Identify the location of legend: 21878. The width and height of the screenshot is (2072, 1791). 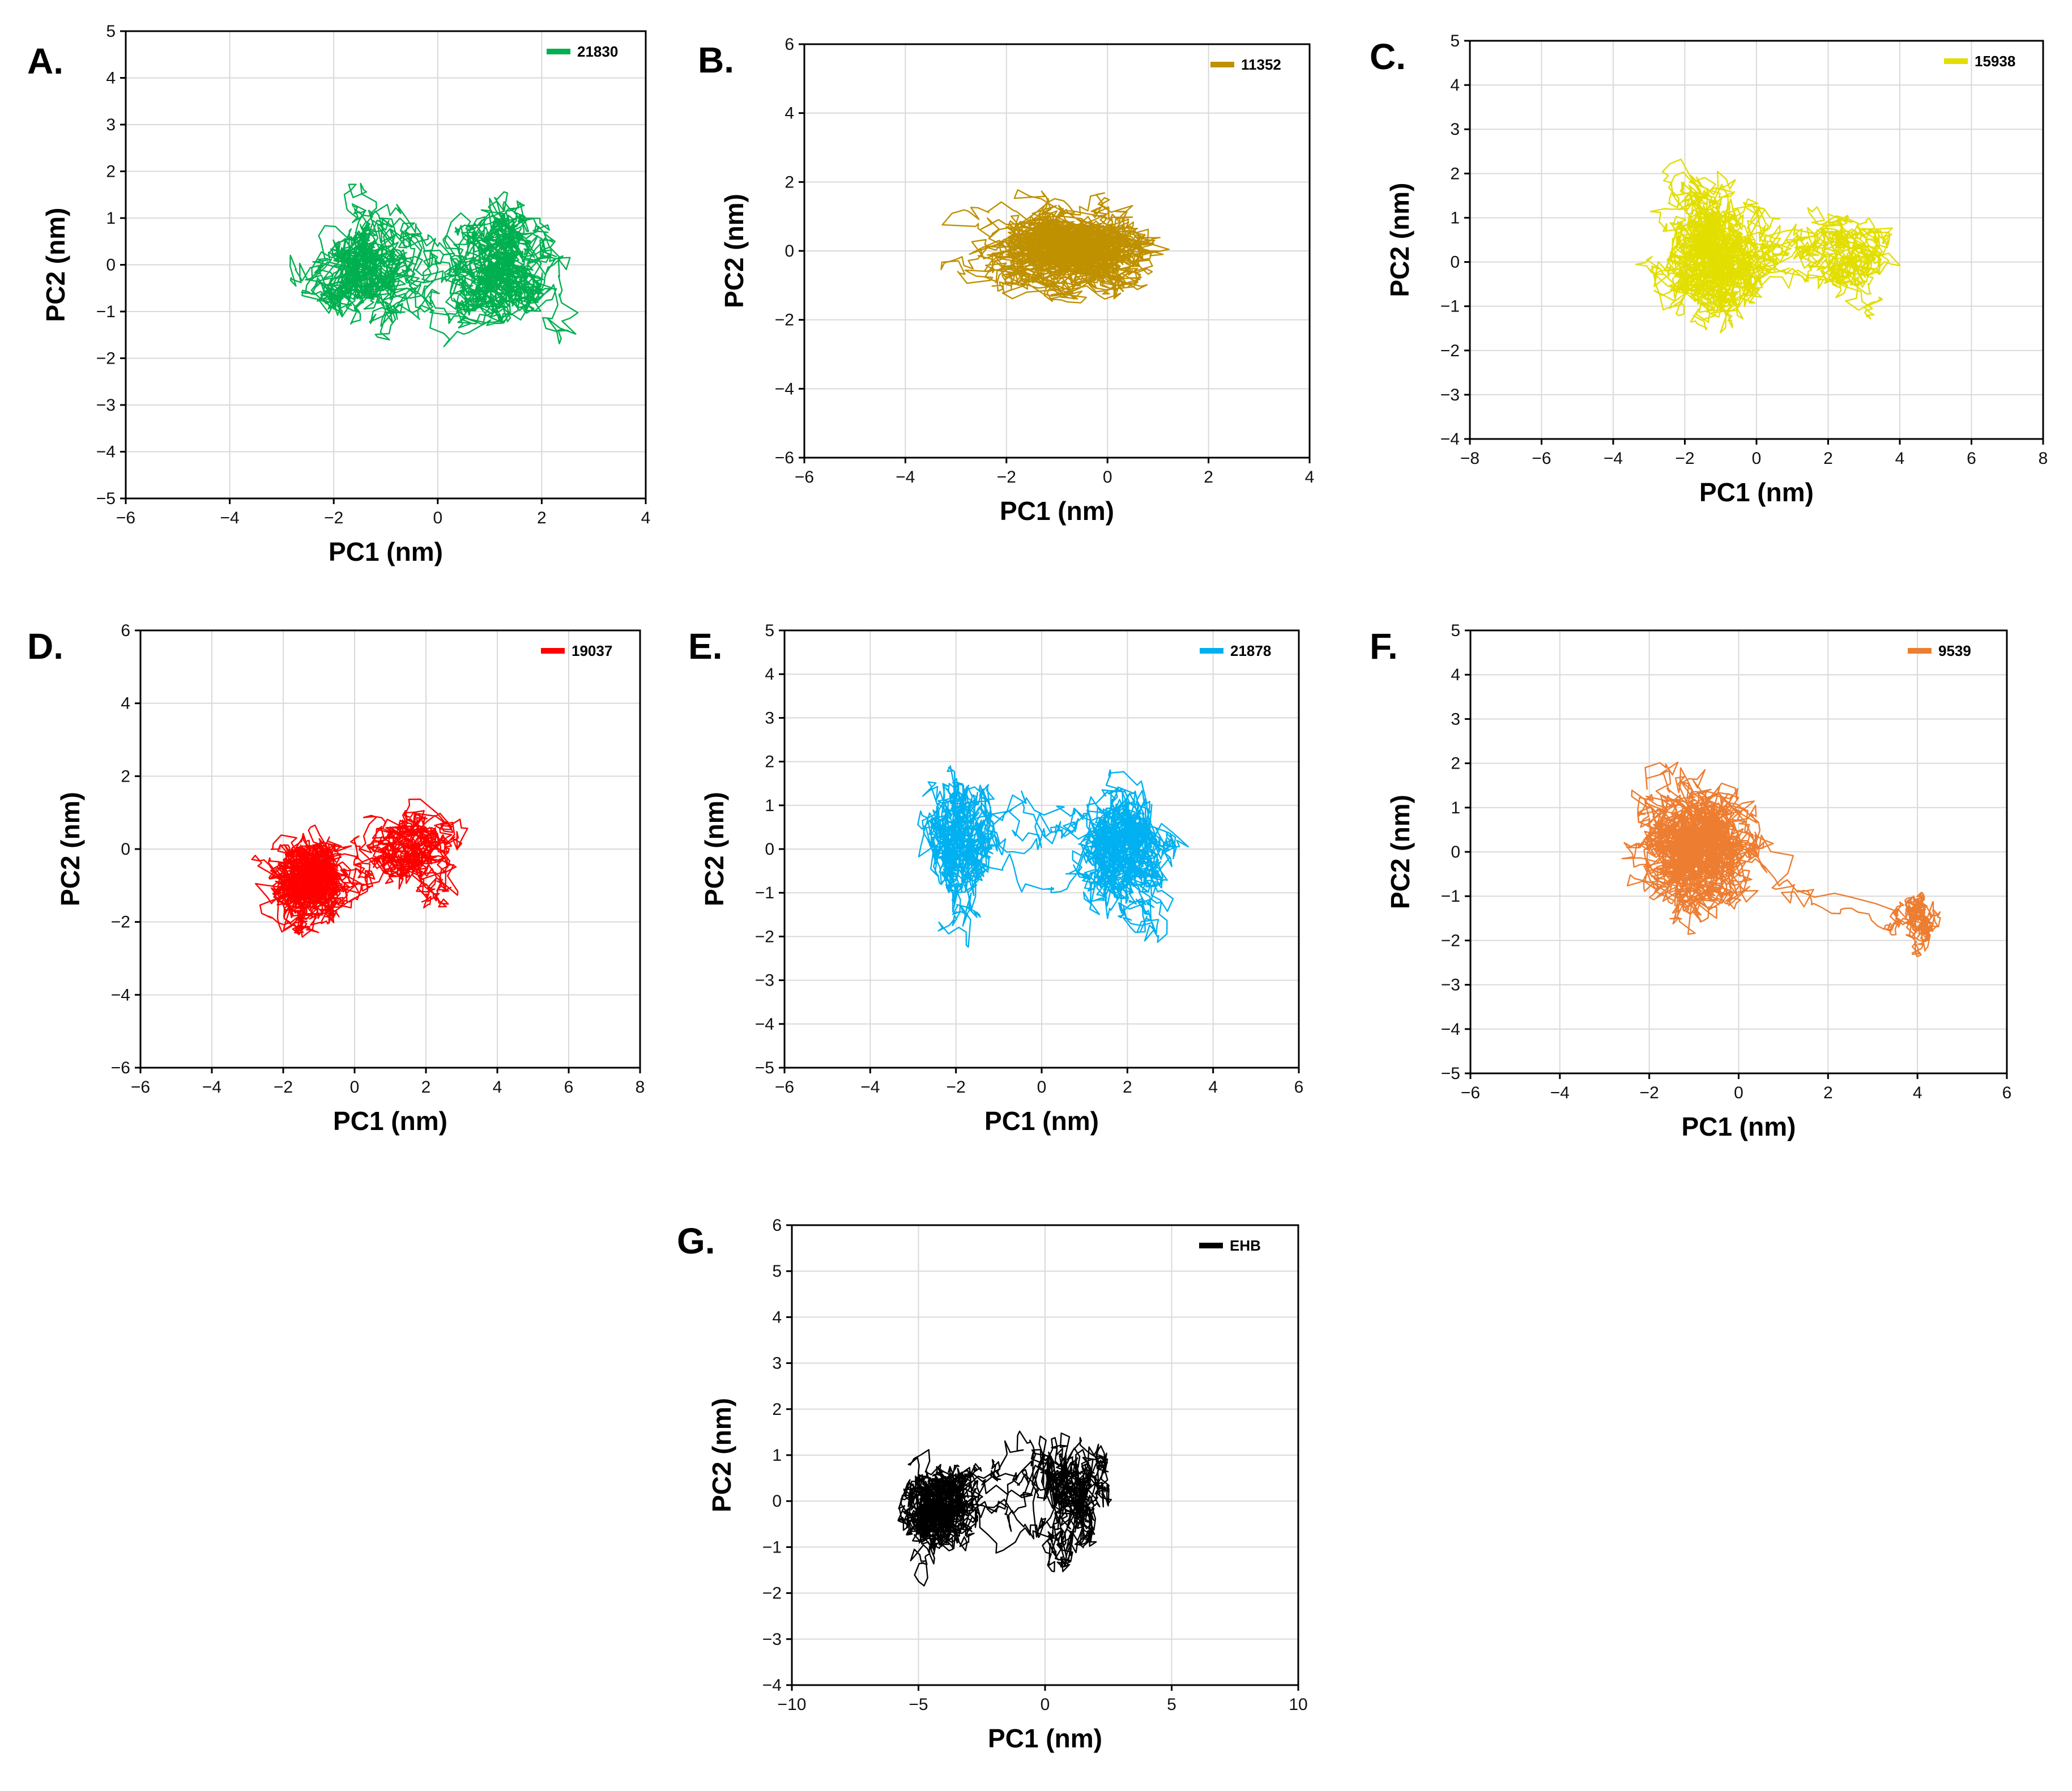
(1235, 650).